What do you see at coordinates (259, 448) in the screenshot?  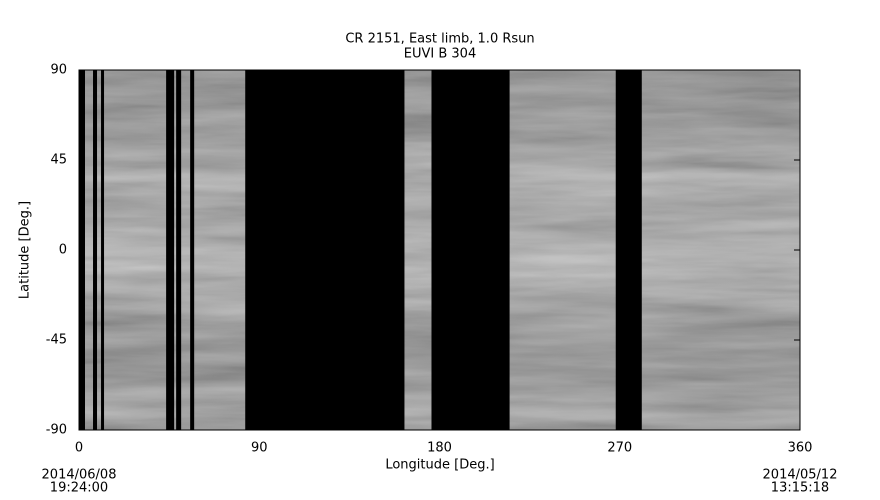 I see `x-tick-label: 90` at bounding box center [259, 448].